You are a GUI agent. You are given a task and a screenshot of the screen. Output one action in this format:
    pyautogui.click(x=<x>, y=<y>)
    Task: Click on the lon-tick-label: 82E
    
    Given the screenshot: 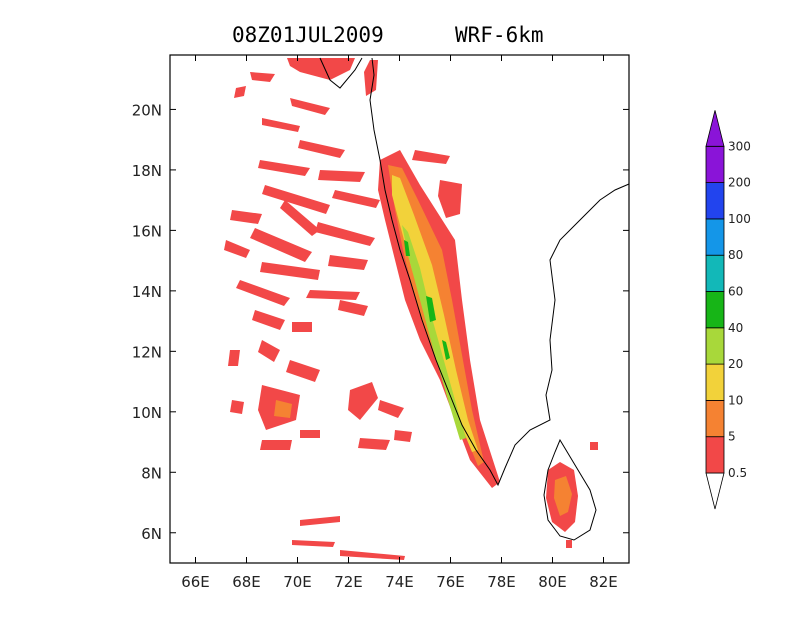 What is the action you would take?
    pyautogui.click(x=603, y=582)
    